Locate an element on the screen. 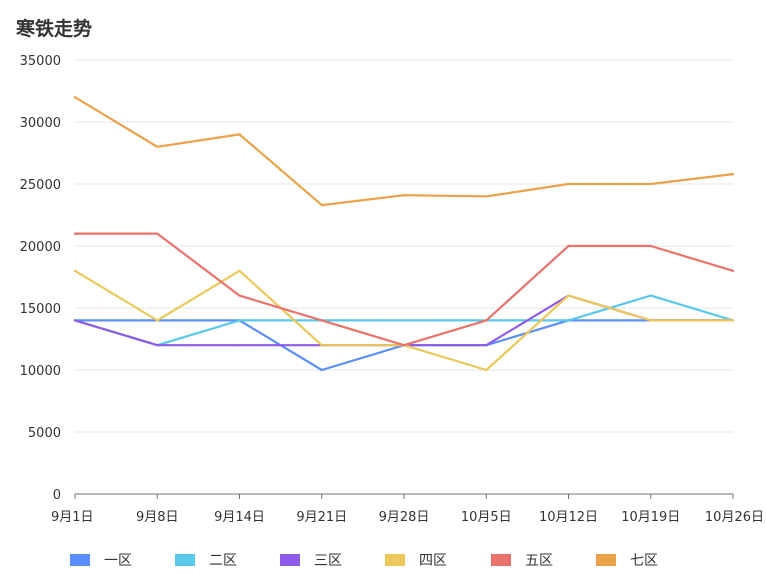 The width and height of the screenshot is (766, 586). x-tick-label: 10月26日 is located at coordinates (734, 517).